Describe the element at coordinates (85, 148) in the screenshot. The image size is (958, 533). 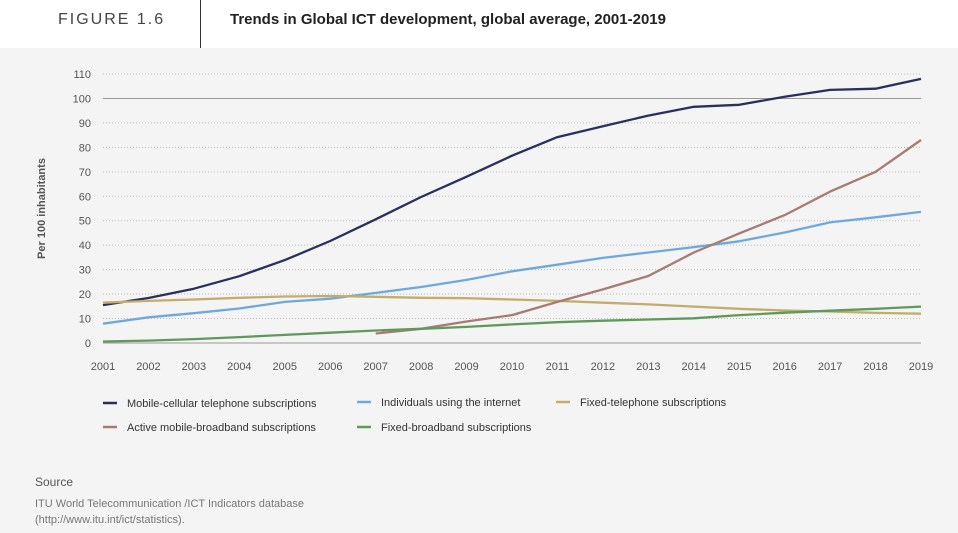
I see `y-tick-label: 80` at that location.